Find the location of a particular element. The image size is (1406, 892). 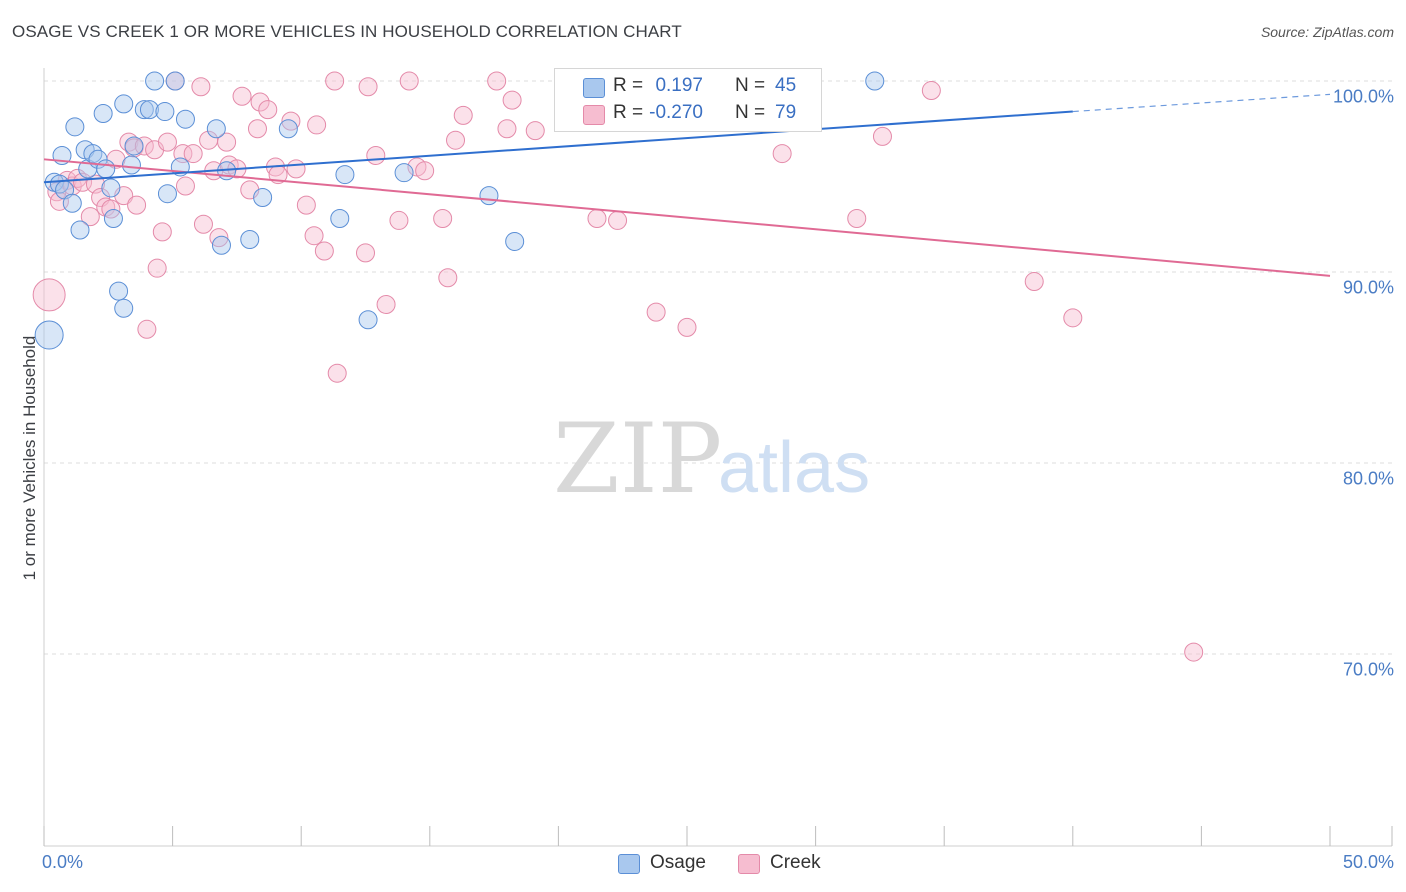

correlation-legend: R = 0.197 N = 45 R = -0.270 N = 79 is located at coordinates (688, 100).